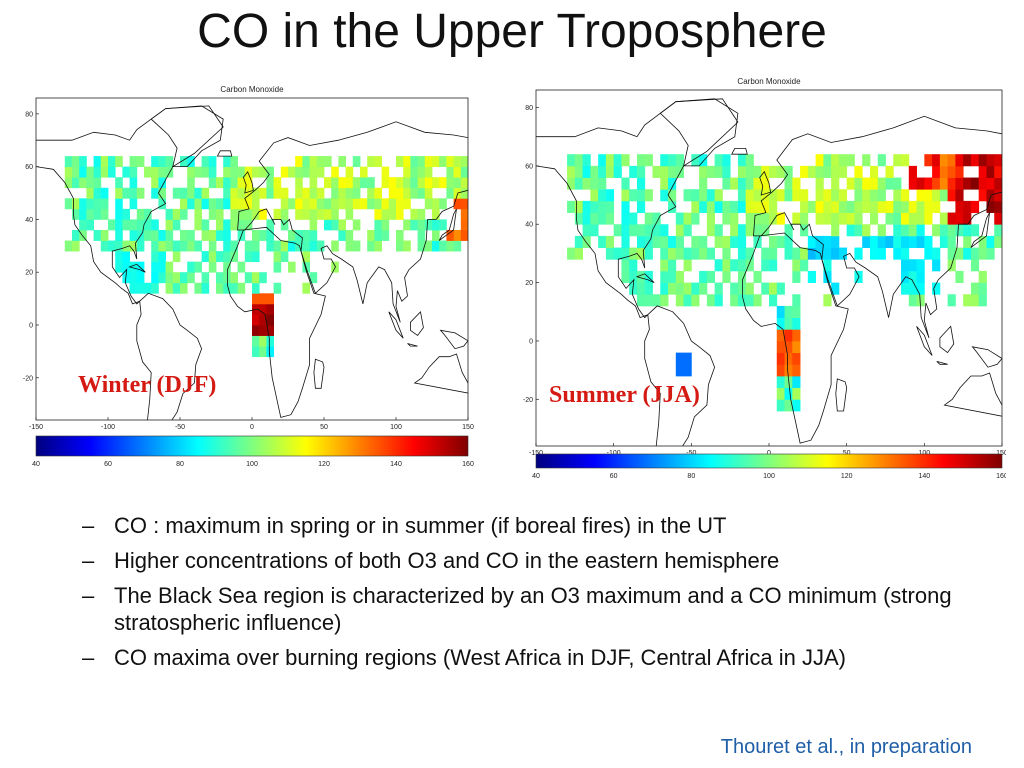 The height and width of the screenshot is (768, 1024). I want to click on lon-tick-label: -100, so click(614, 453).